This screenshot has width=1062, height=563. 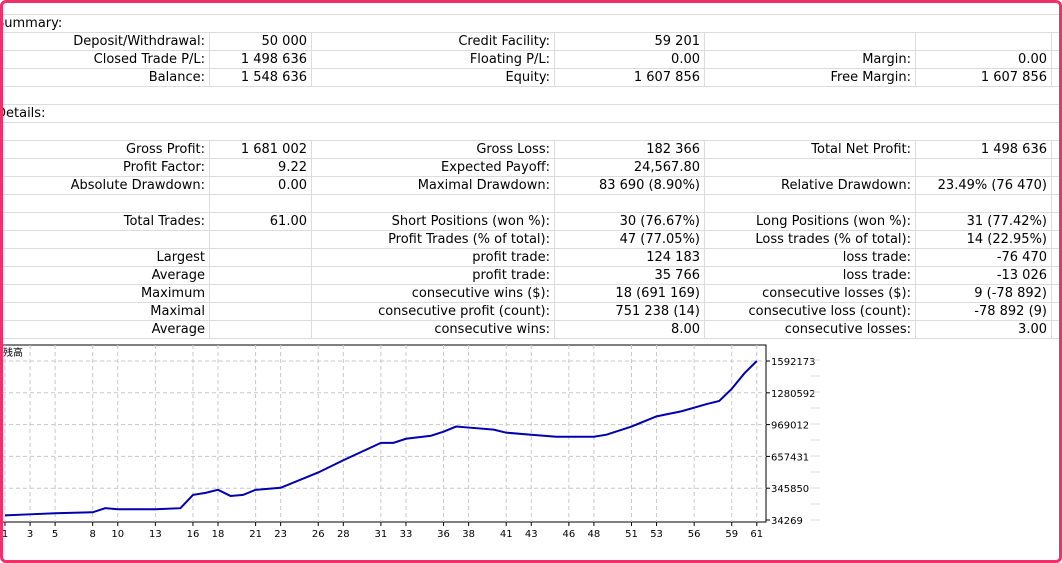 What do you see at coordinates (810, 240) in the screenshot?
I see `label-cell: Loss trades (% of total):` at bounding box center [810, 240].